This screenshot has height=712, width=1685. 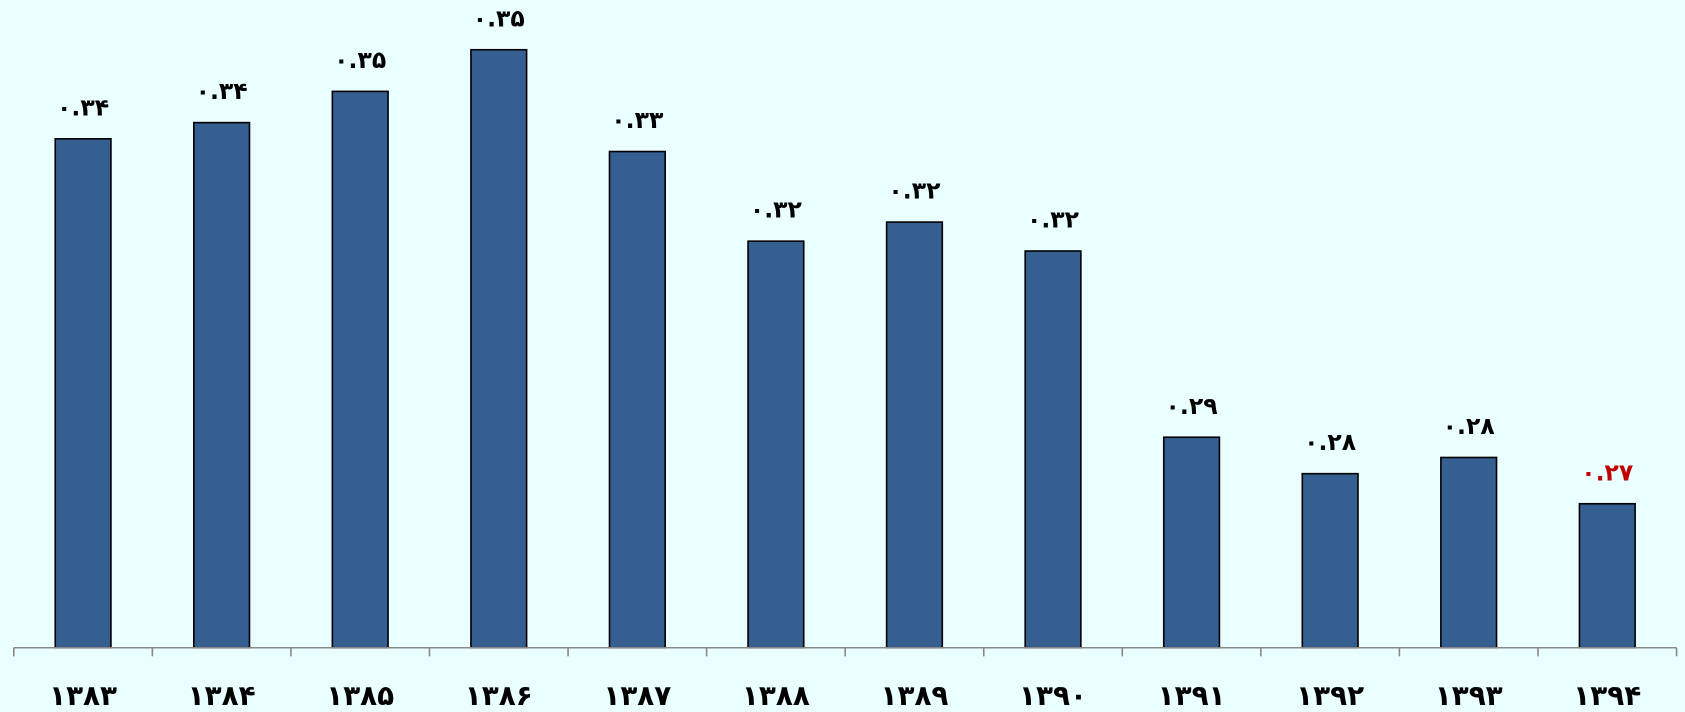 I want to click on x-tick-label: ۱۳۸۷, so click(x=637, y=695).